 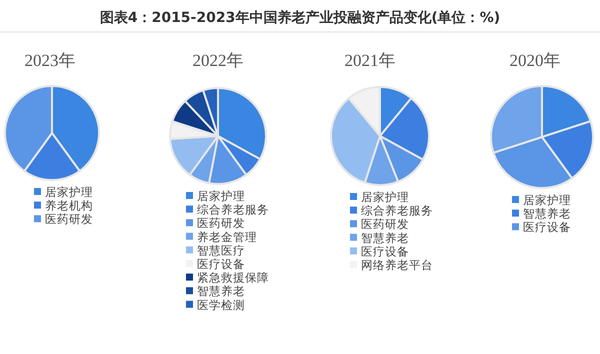 I want to click on chart-subtitle: 2022年, so click(x=218, y=60).